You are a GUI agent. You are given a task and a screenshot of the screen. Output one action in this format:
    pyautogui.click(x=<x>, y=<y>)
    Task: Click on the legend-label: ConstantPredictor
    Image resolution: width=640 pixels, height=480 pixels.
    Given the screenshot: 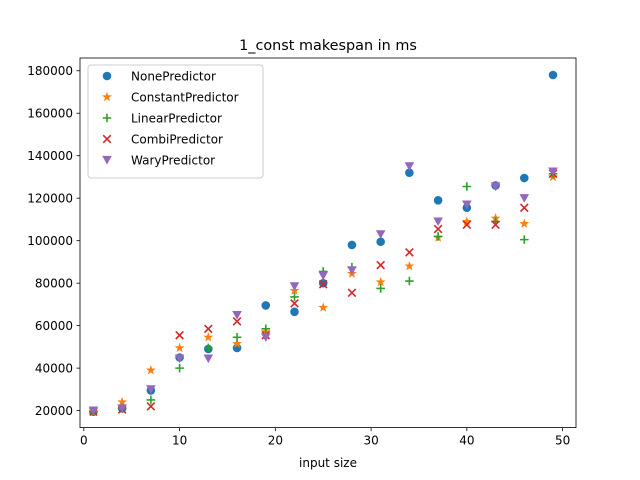 What is the action you would take?
    pyautogui.click(x=185, y=97)
    